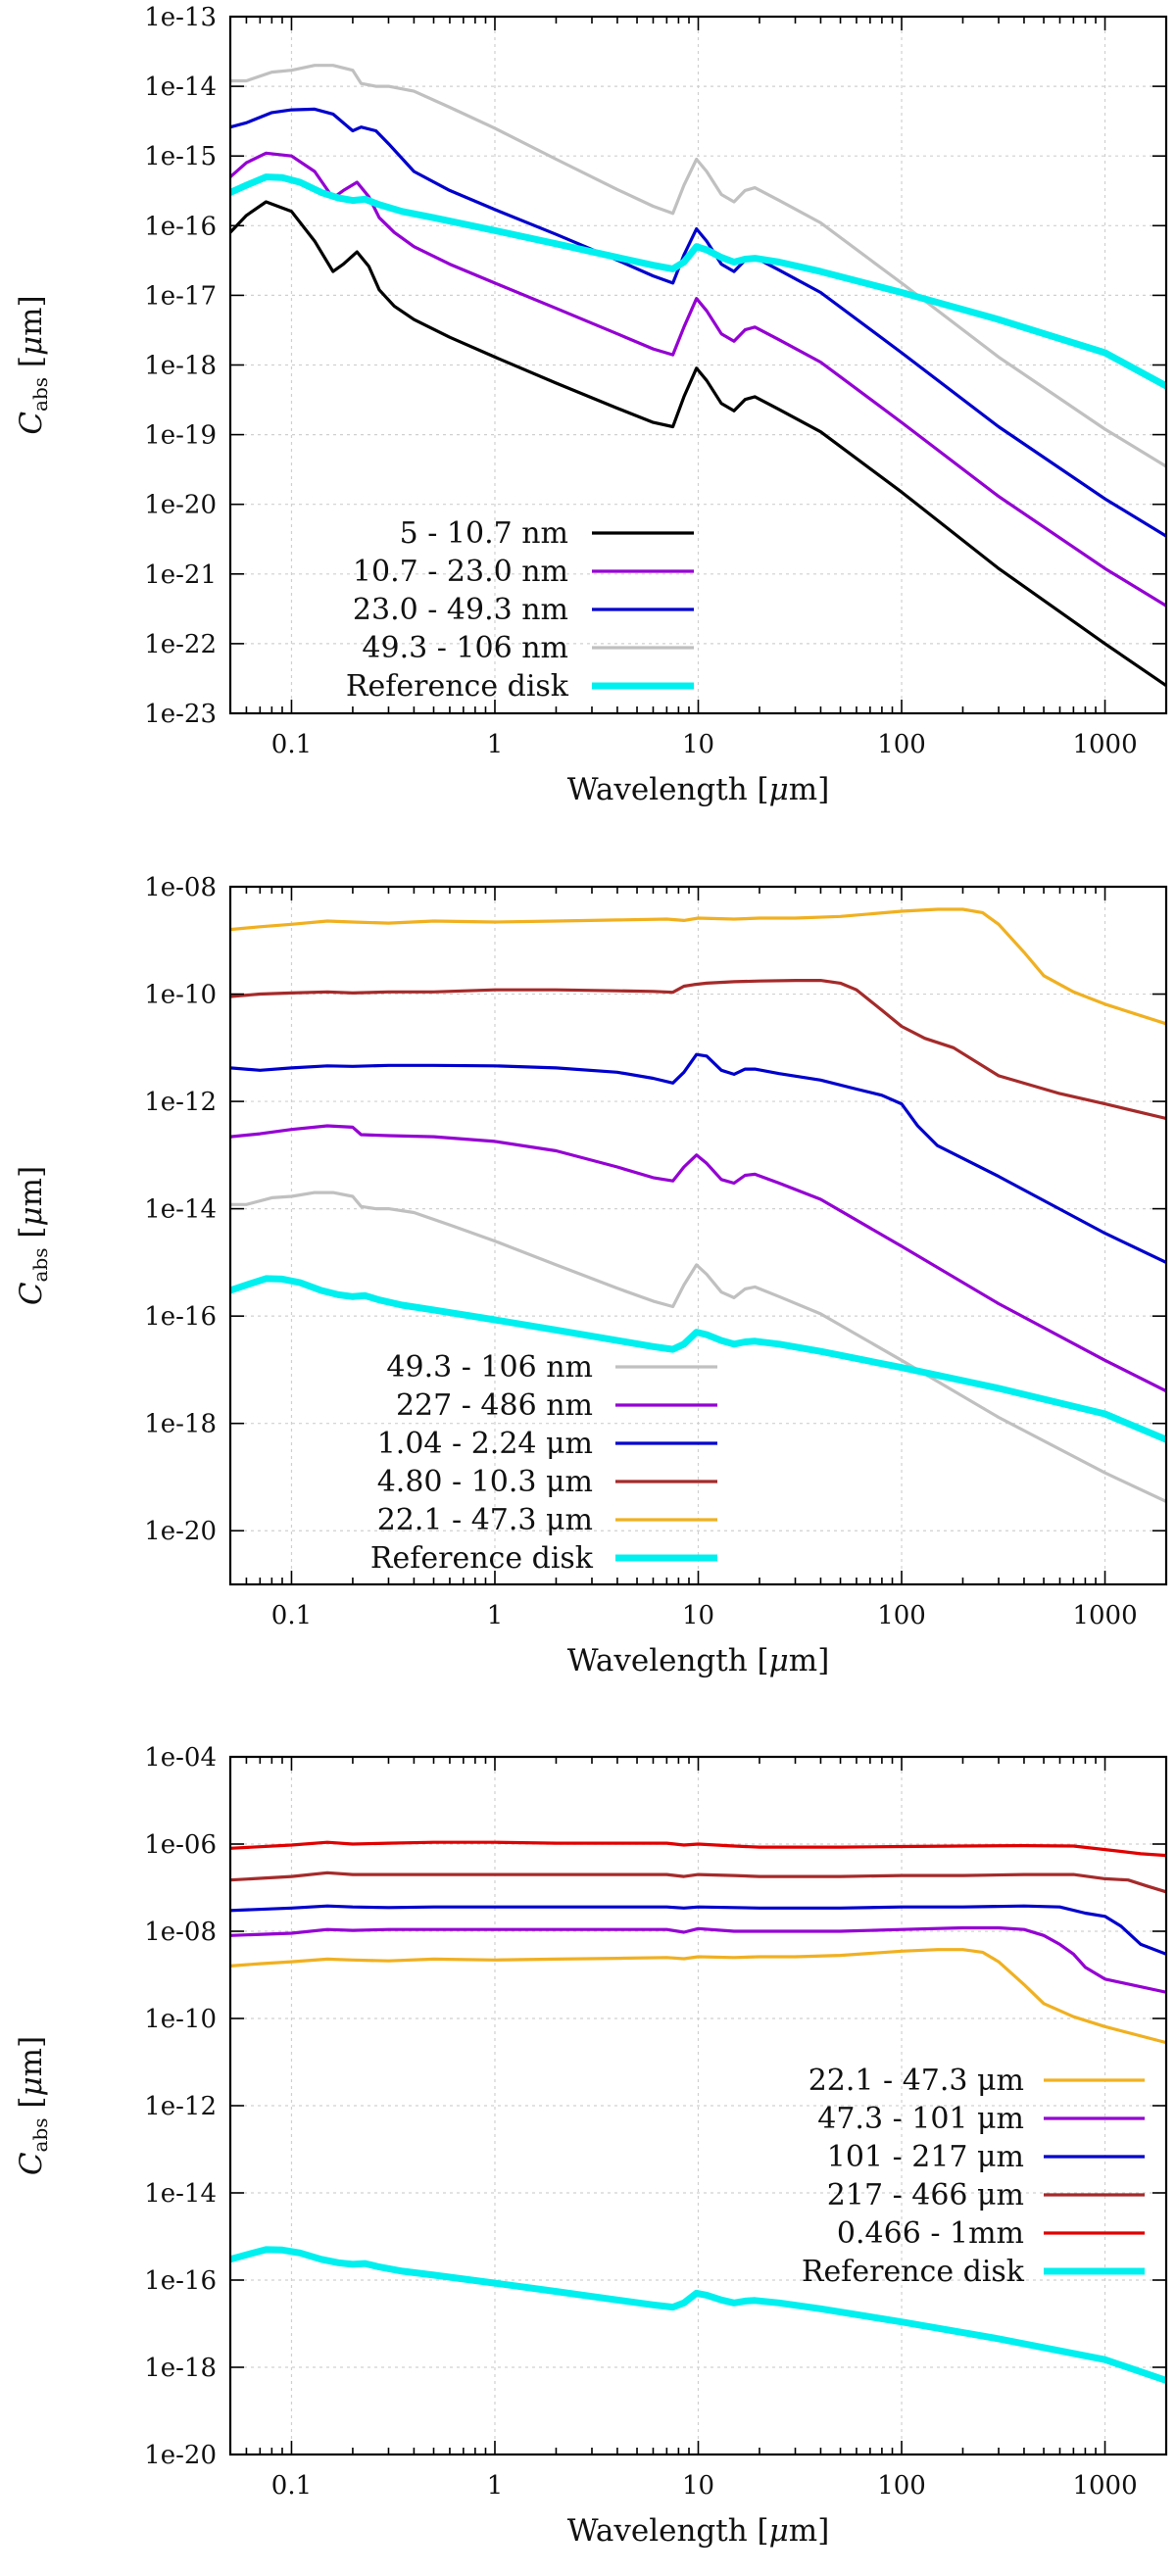 The image size is (1176, 2576). I want to click on legend-label: 4.80 - 10.3 μm, so click(485, 1482).